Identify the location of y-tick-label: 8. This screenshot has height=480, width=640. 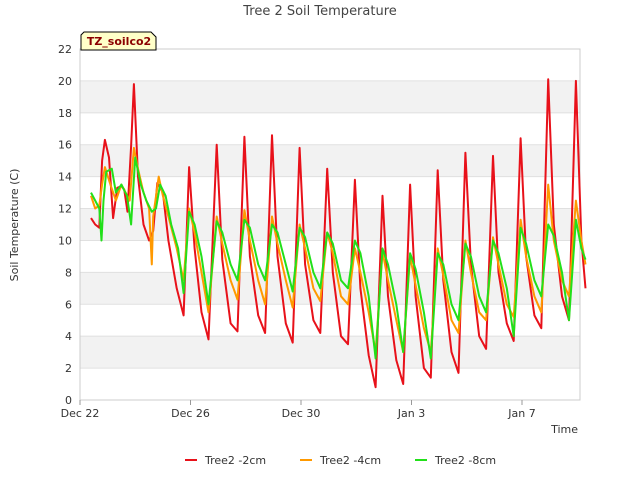
(68, 272).